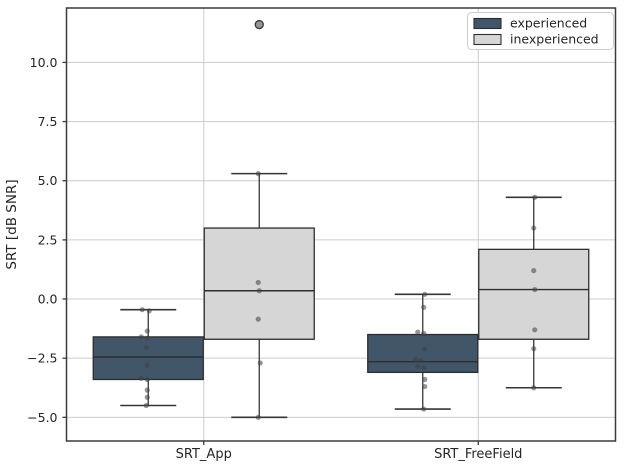  I want to click on box-inexperienced-srt_freefield, so click(534, 292).